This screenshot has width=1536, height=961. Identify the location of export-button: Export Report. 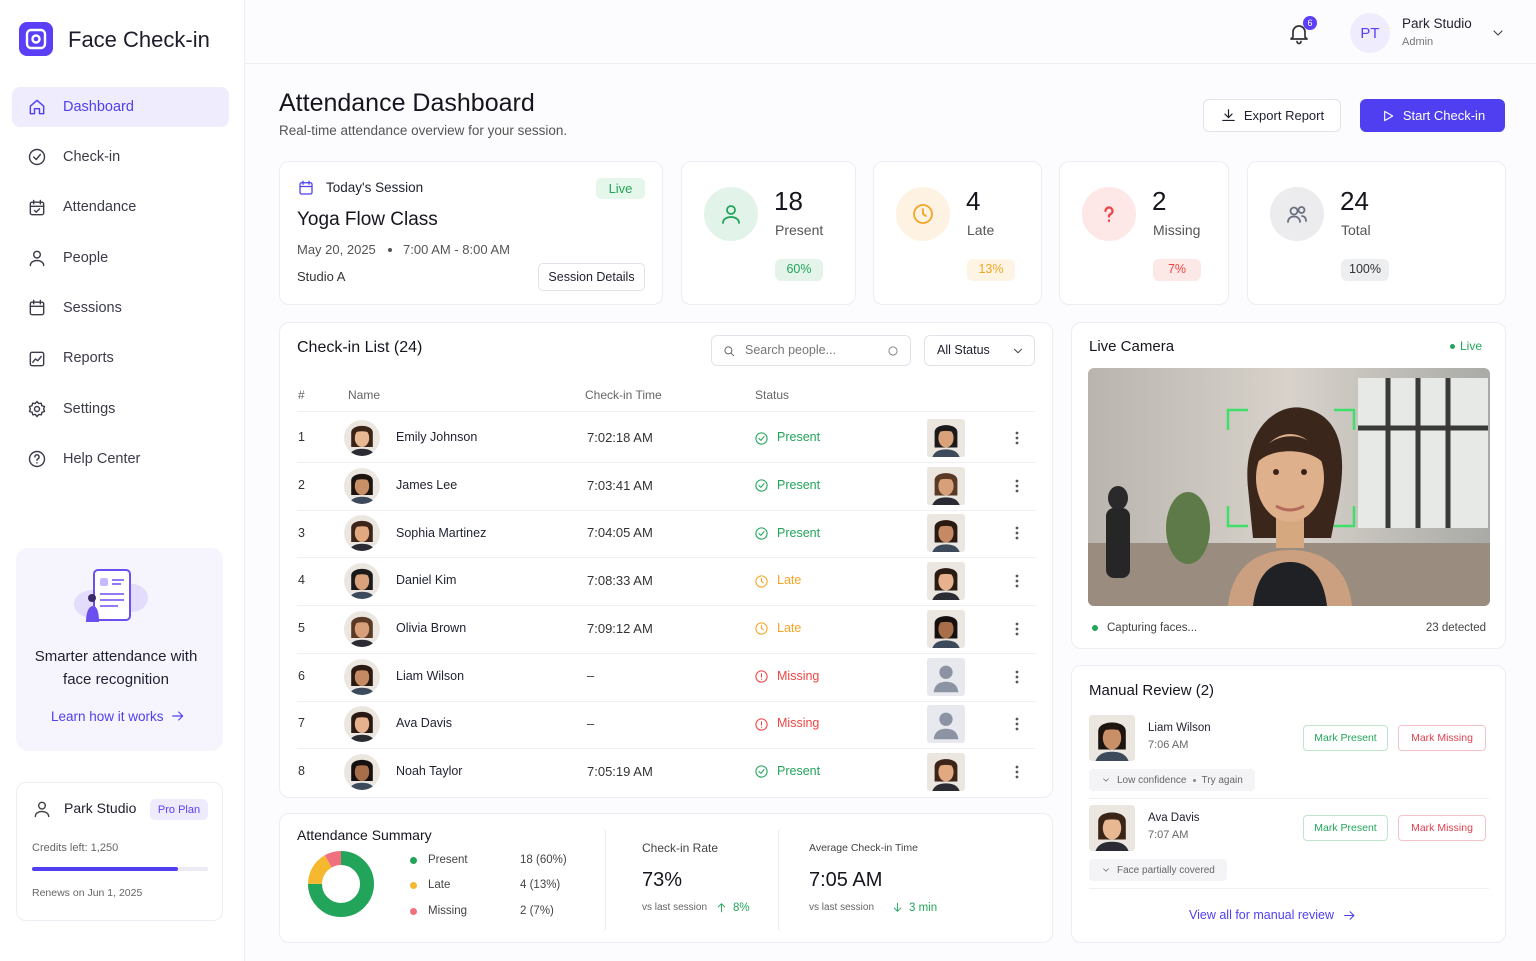
(1272, 115).